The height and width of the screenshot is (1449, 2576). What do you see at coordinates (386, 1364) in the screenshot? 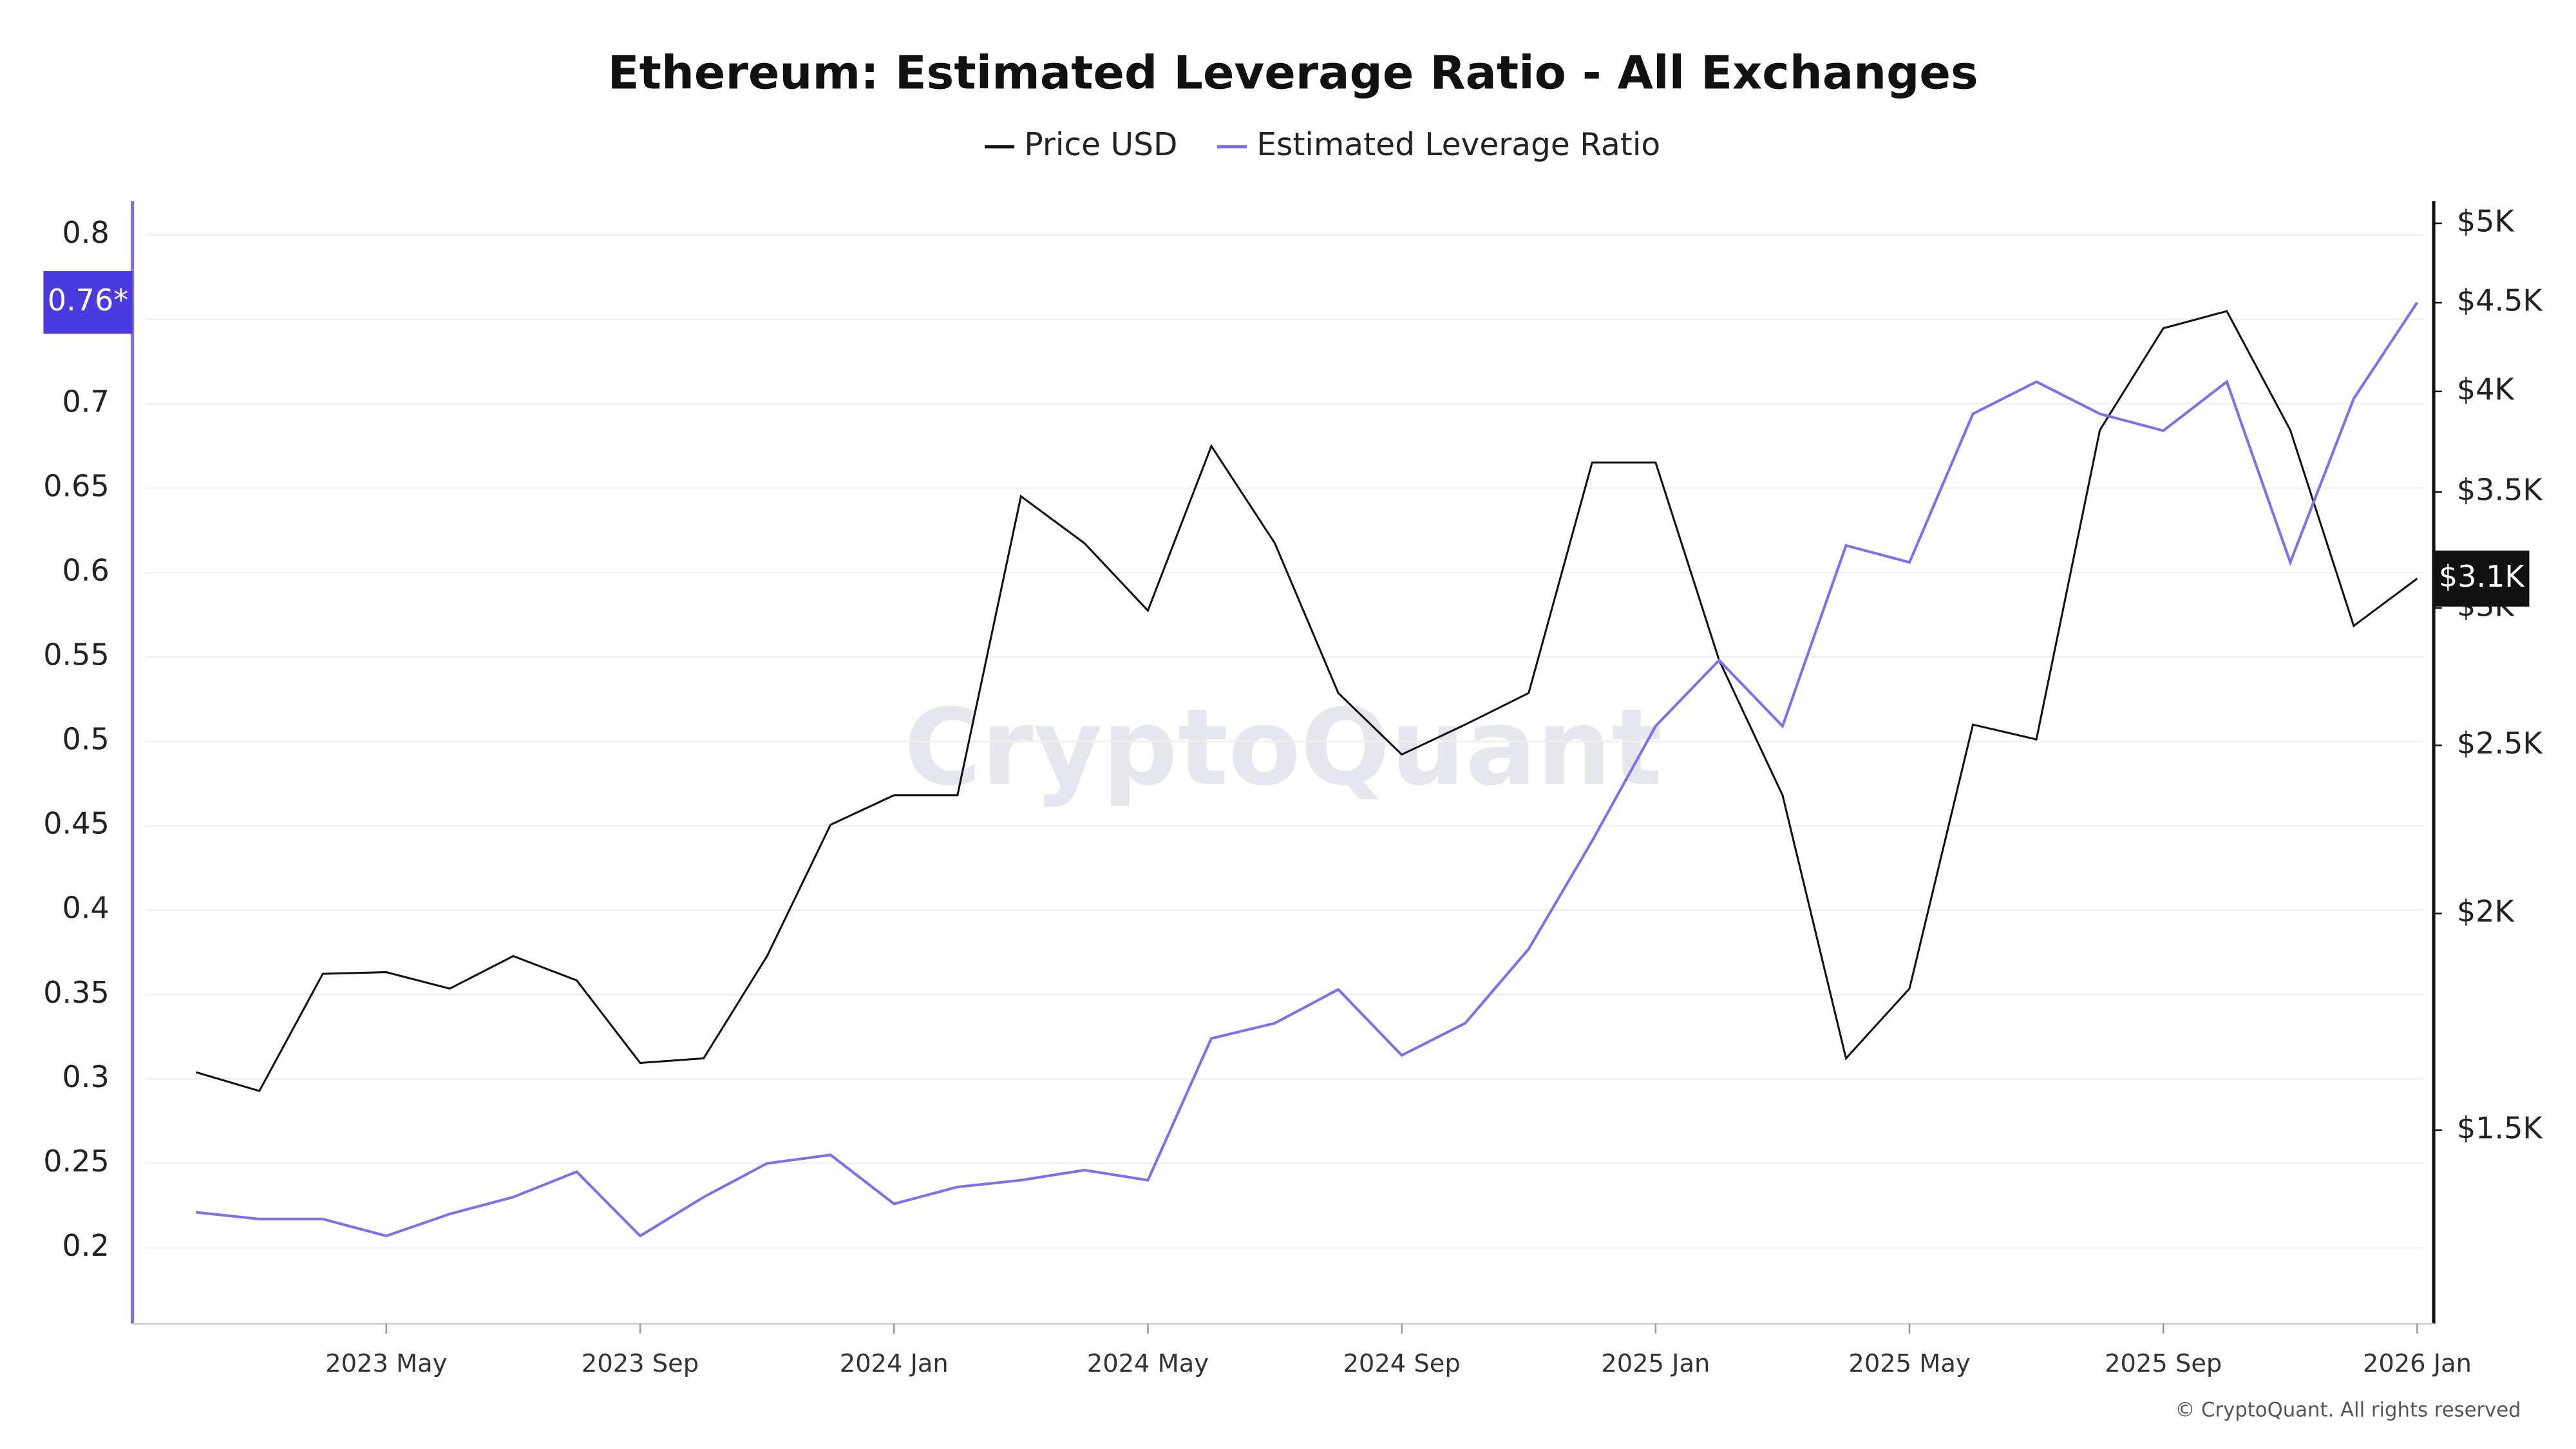
I see `x-tick-label: 2023 May` at bounding box center [386, 1364].